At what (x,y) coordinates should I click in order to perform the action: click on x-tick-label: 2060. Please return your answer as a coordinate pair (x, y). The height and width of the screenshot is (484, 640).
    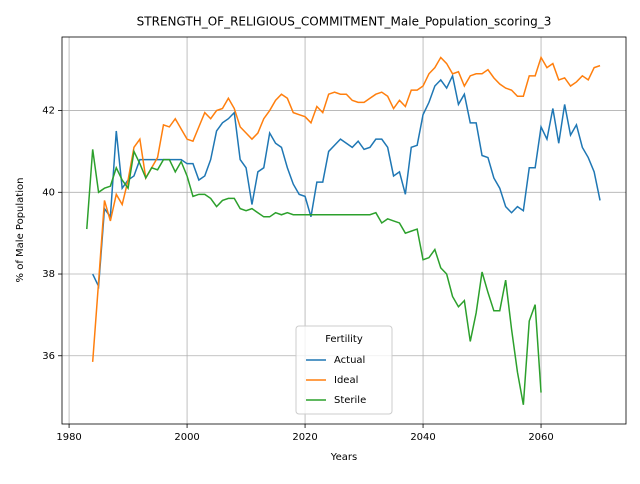
    Looking at the image, I should click on (540, 437).